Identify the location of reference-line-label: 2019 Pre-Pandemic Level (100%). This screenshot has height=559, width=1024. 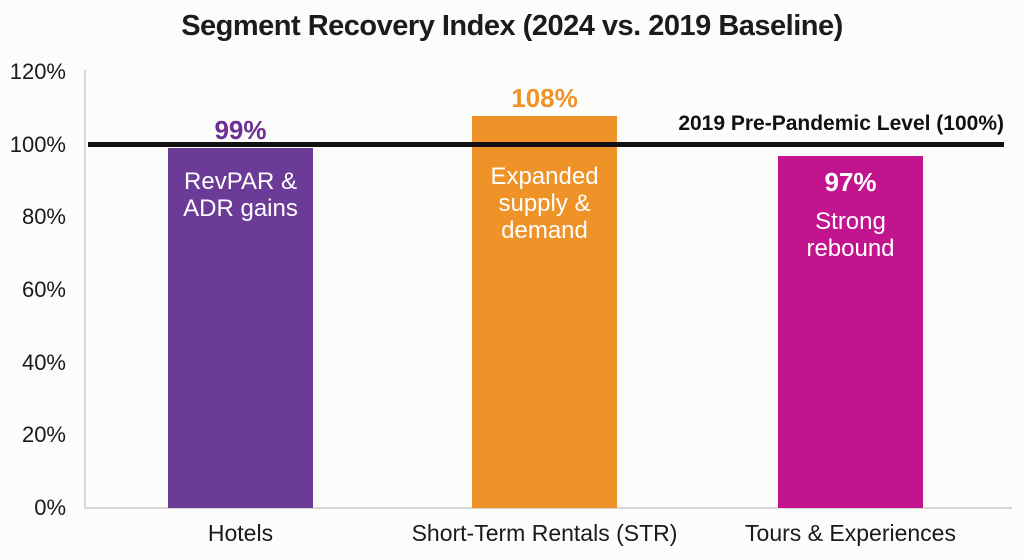
(841, 123).